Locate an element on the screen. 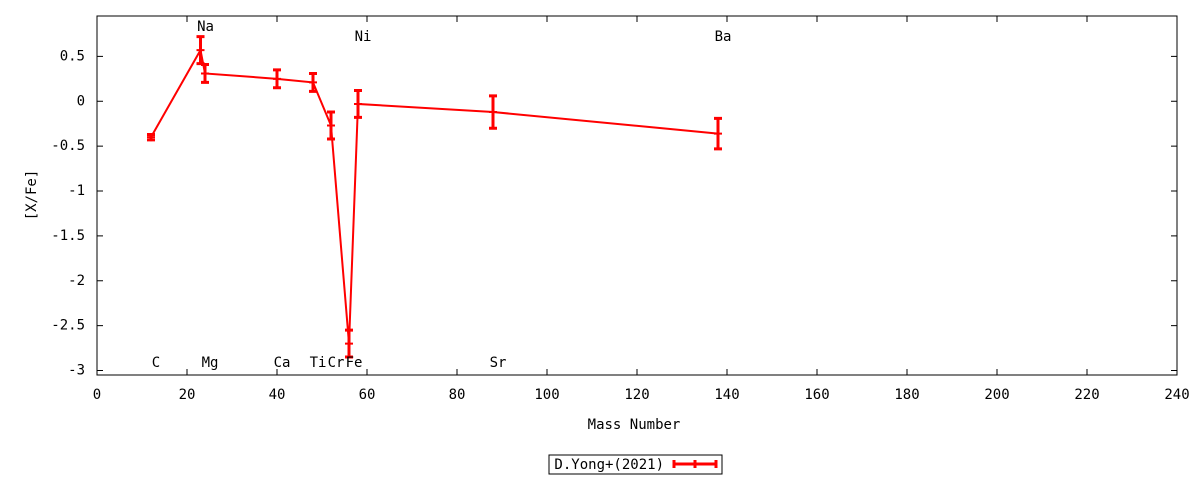 The height and width of the screenshot is (480, 1200). element-label: C is located at coordinates (156, 363).